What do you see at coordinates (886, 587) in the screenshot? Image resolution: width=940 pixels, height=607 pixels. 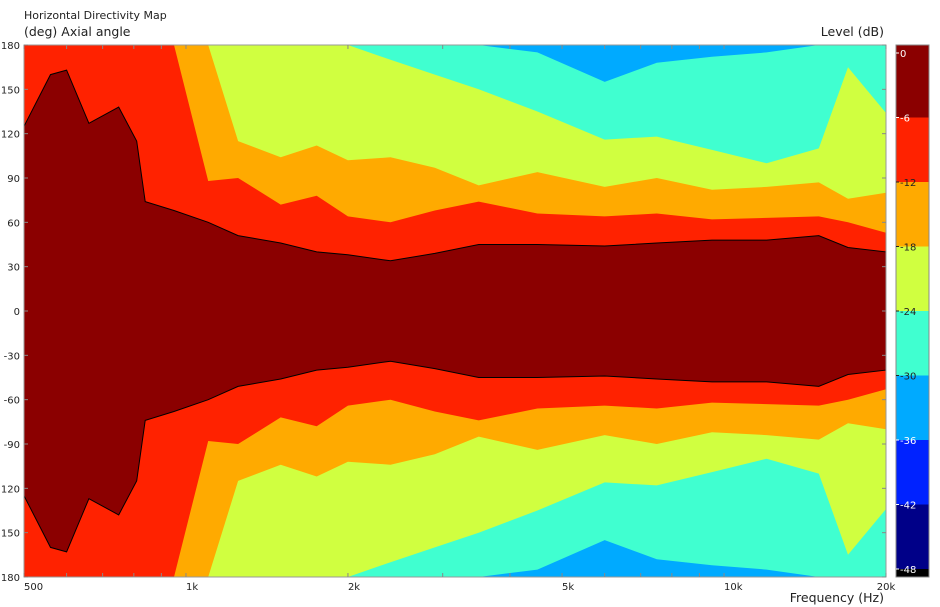 I see `x-tick-label: 20k` at bounding box center [886, 587].